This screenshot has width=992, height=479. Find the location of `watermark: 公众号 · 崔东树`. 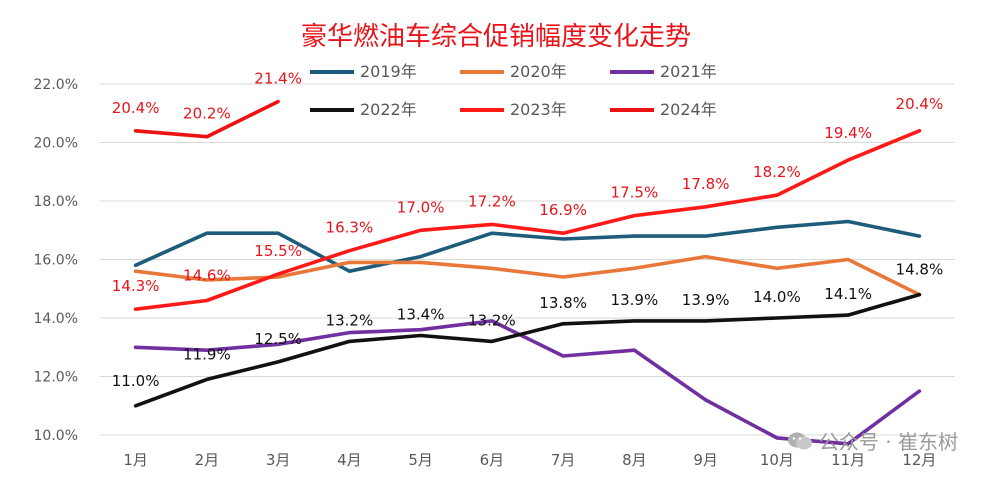

watermark: 公众号 · 崔东树 is located at coordinates (872, 440).